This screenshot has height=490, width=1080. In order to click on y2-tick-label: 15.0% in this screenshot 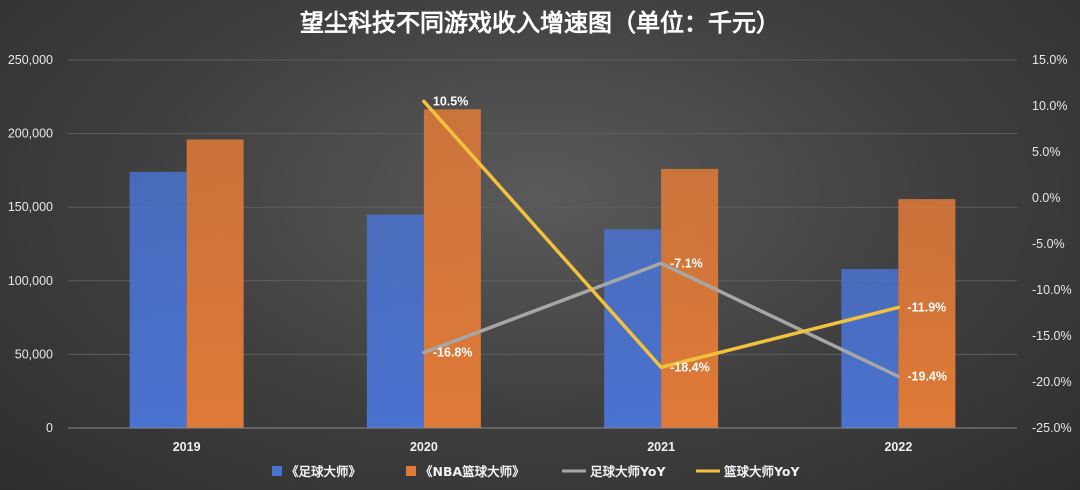, I will do `click(1049, 60)`.